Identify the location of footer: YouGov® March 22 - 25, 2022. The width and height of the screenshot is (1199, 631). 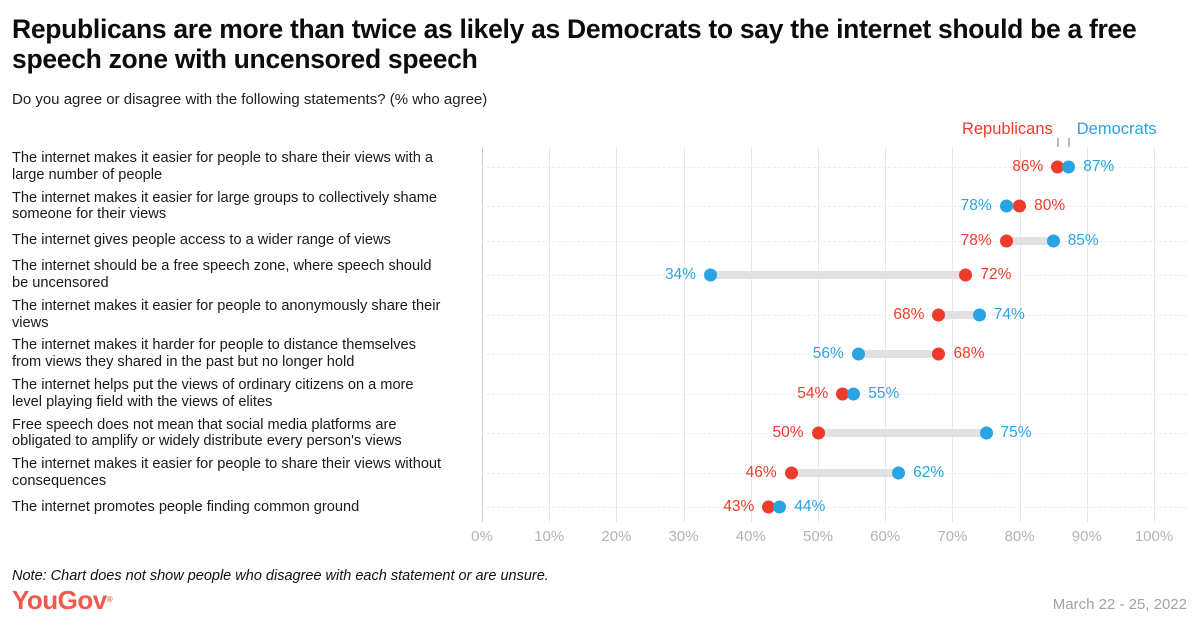
(599, 600).